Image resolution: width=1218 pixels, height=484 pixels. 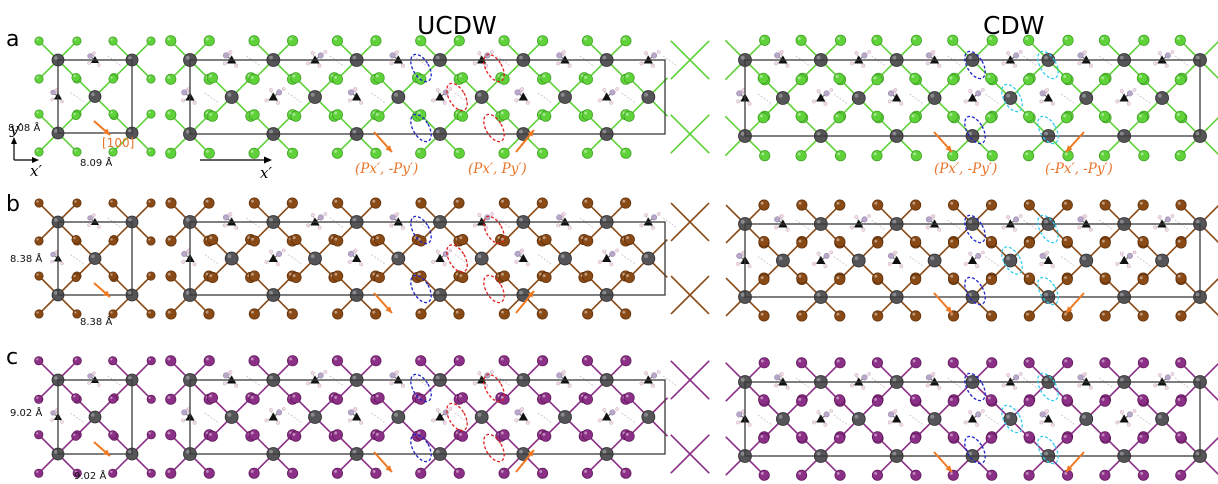 I want to click on supercell-x-axis: x′, so click(x=236, y=169).